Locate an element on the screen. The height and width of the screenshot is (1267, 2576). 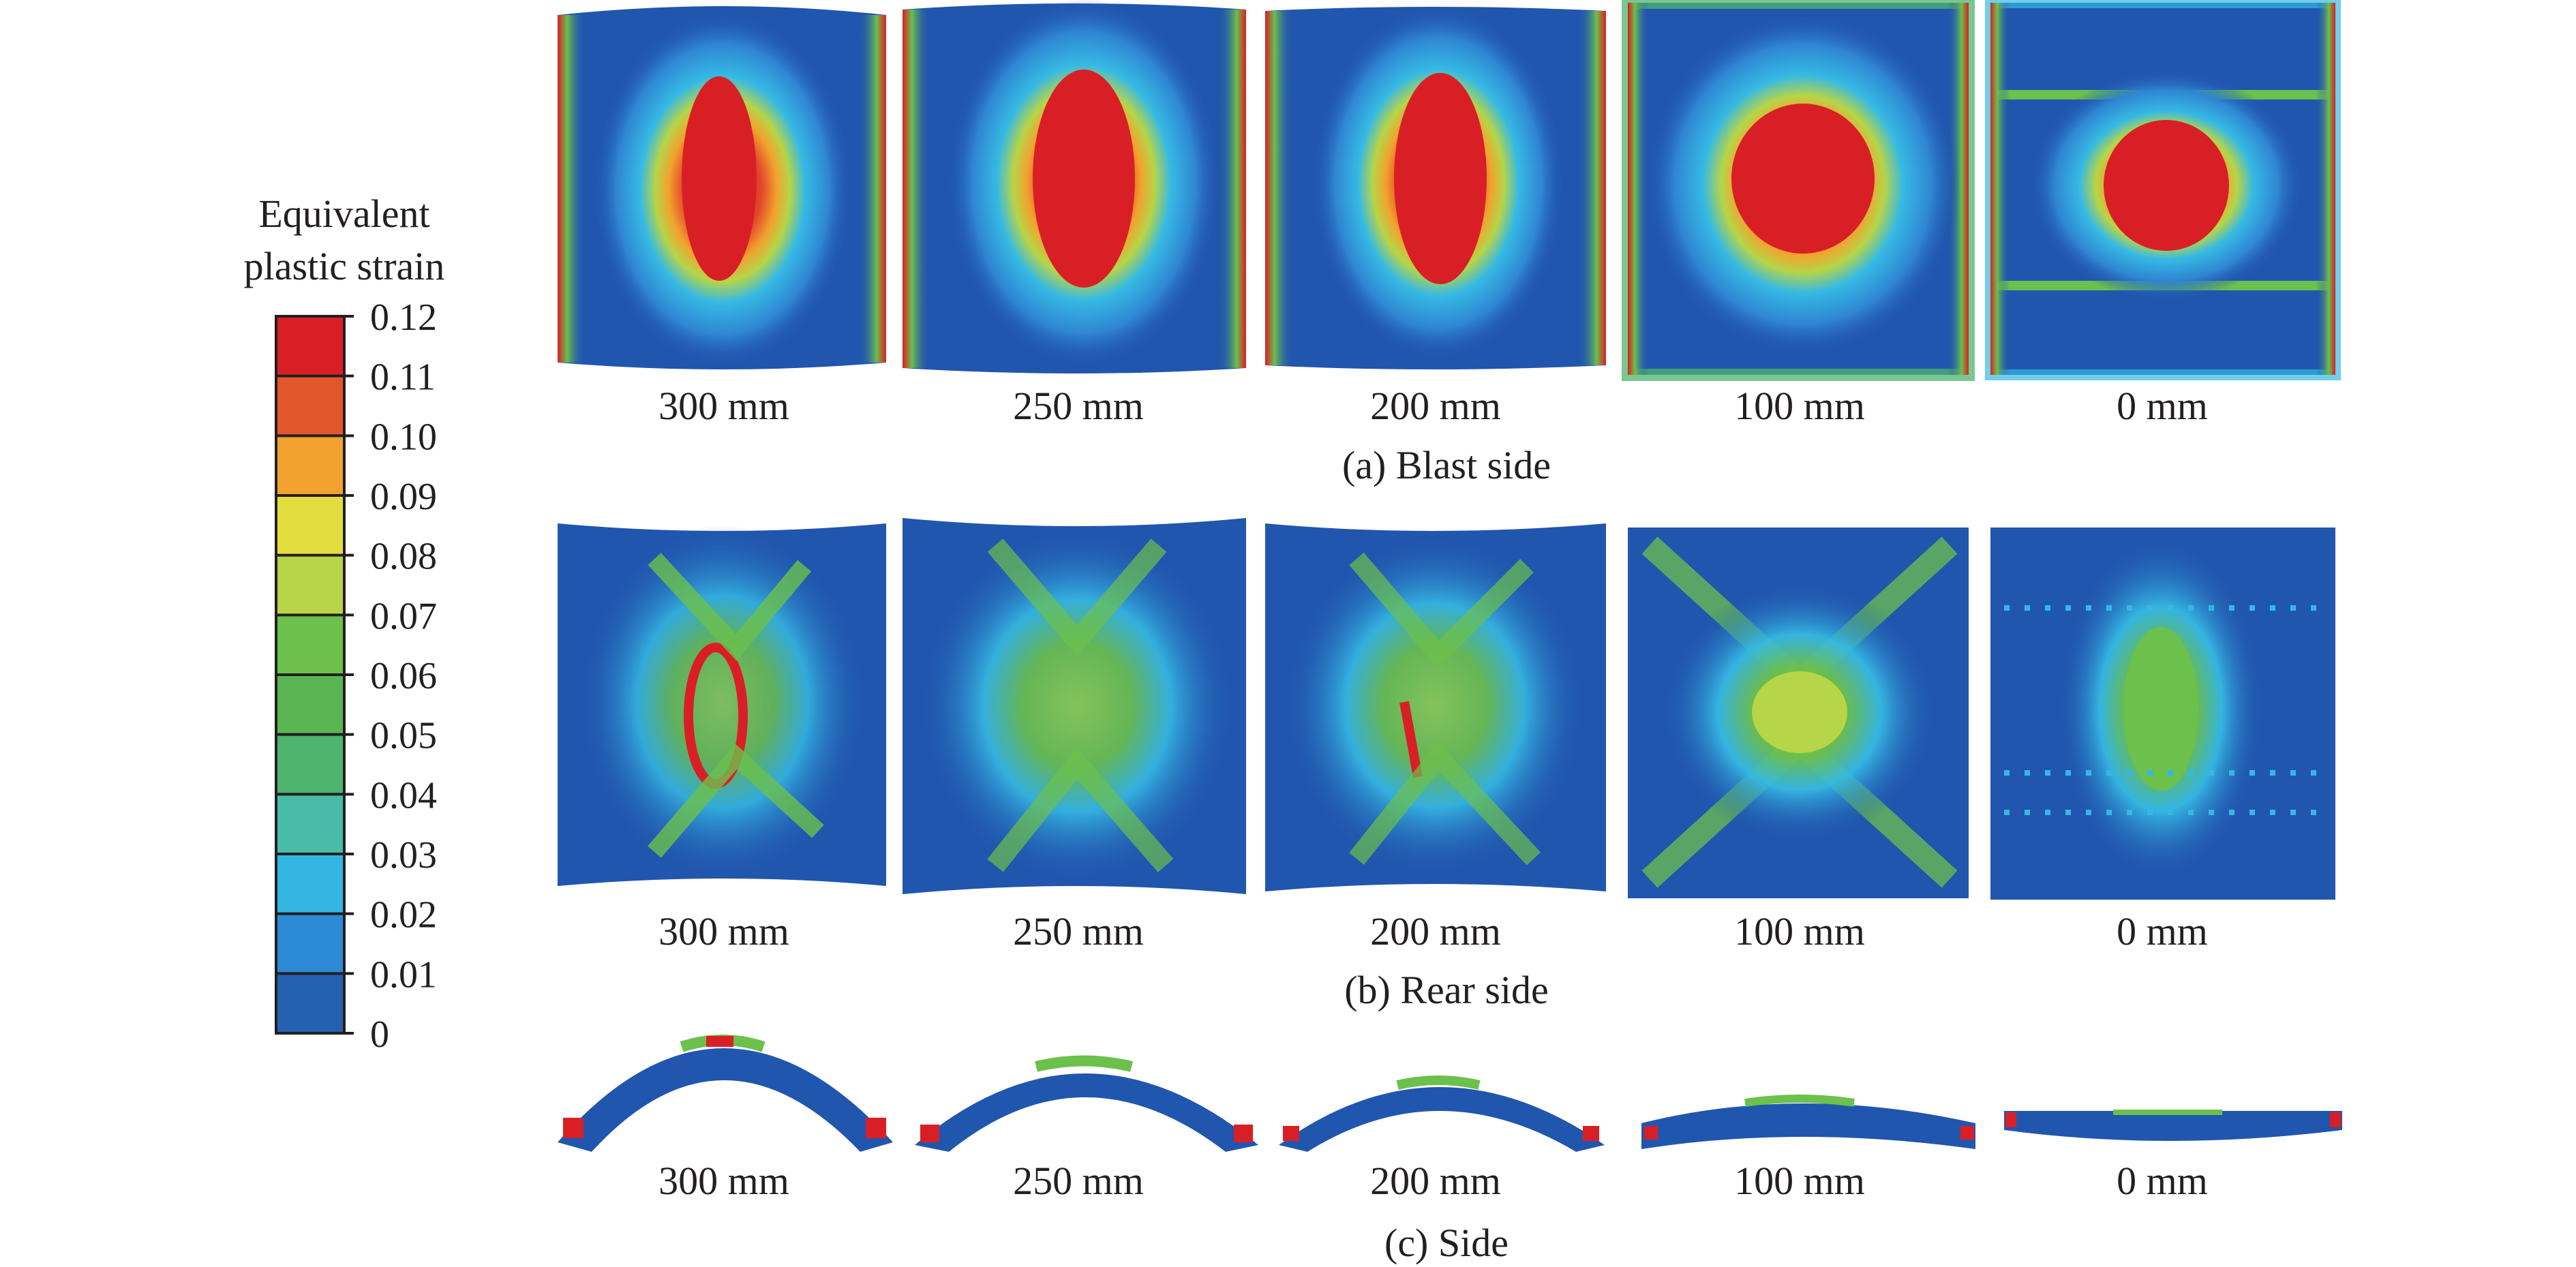
blast-panel-0mm is located at coordinates (2163, 190).